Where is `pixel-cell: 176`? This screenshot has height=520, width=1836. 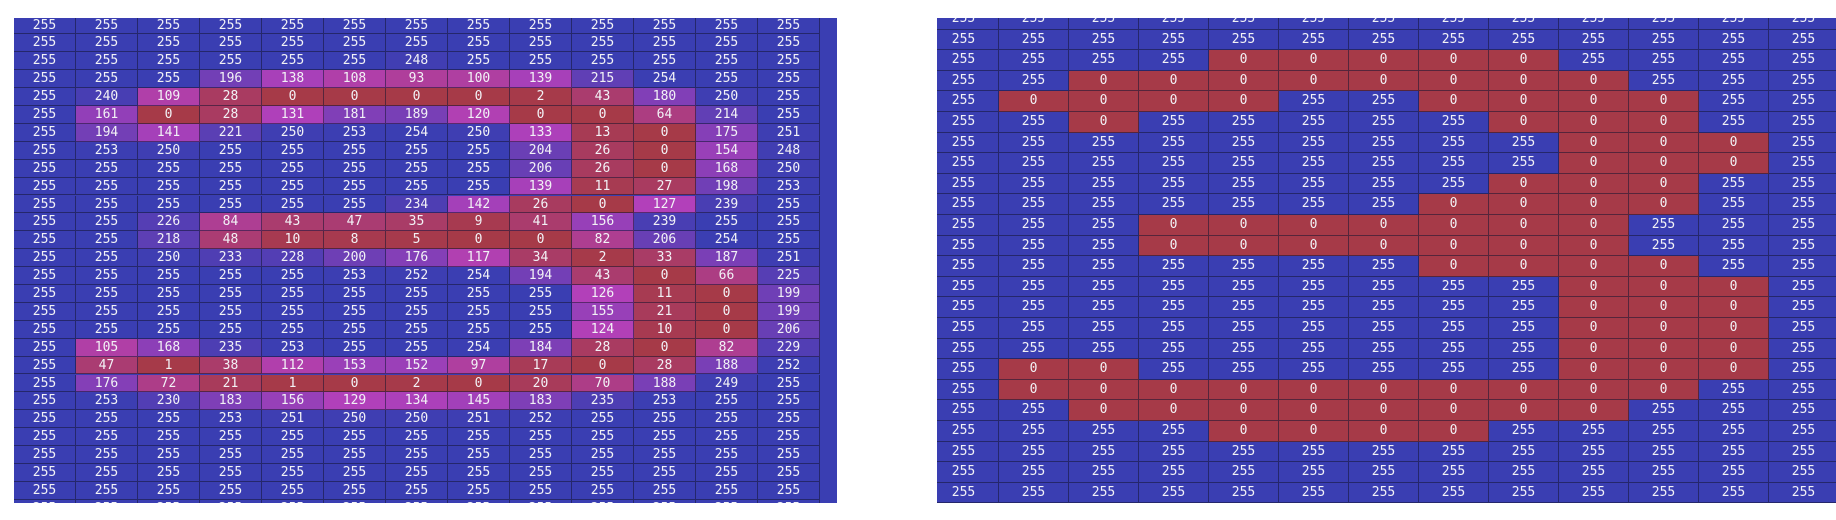 pixel-cell: 176 is located at coordinates (107, 383).